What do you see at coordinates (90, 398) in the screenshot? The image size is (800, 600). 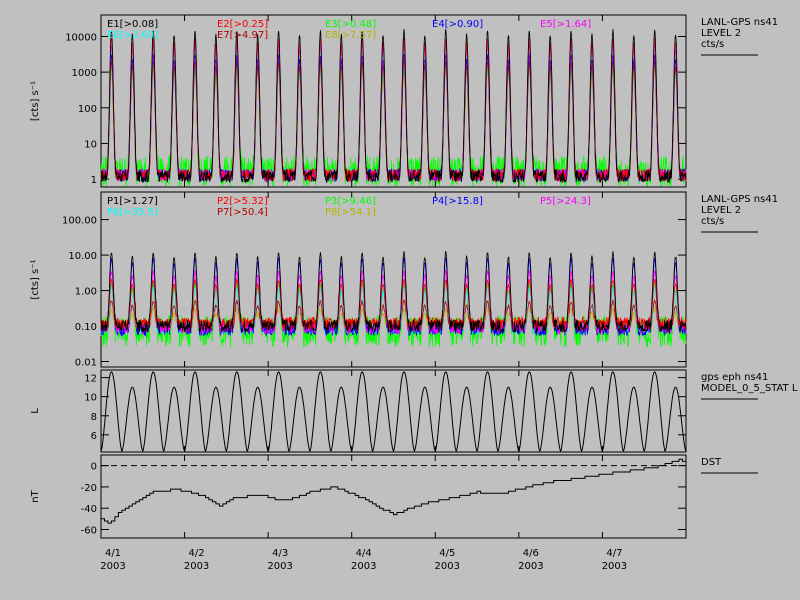 I see `lshell-ytick-label: 10` at bounding box center [90, 398].